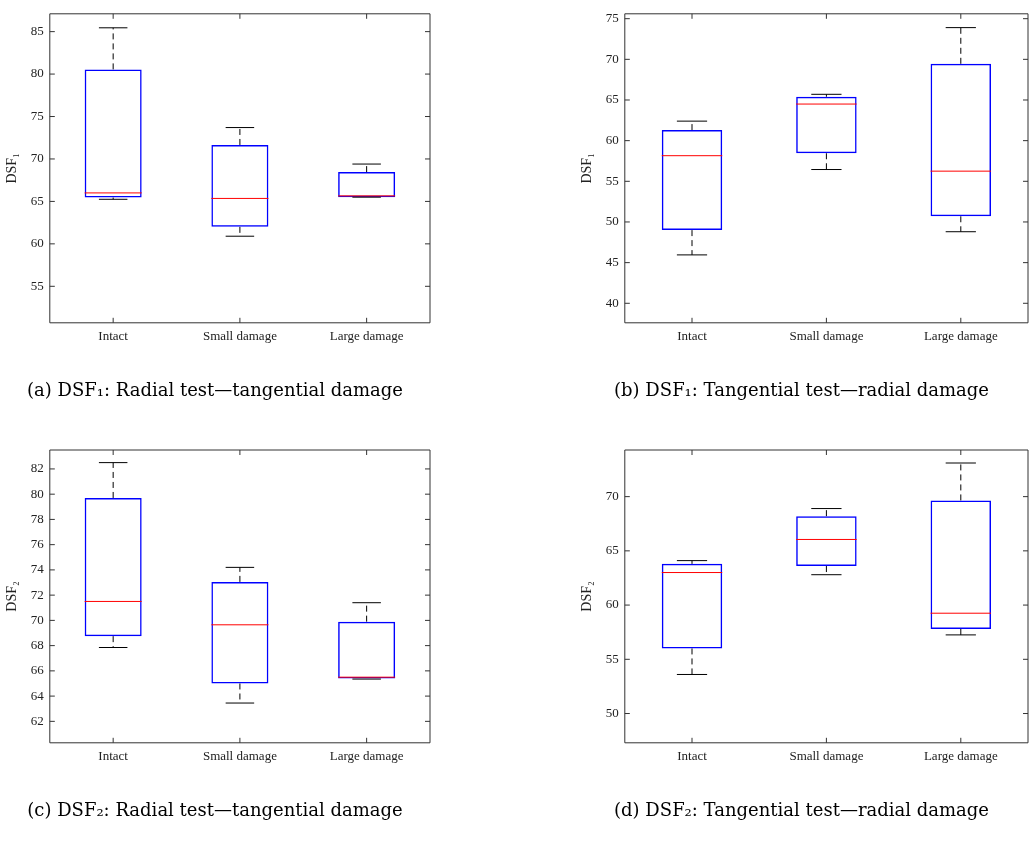 The height and width of the screenshot is (841, 1030). What do you see at coordinates (801, 389) in the screenshot?
I see `text: (b) DSF₁: Tangential test—radial damage` at bounding box center [801, 389].